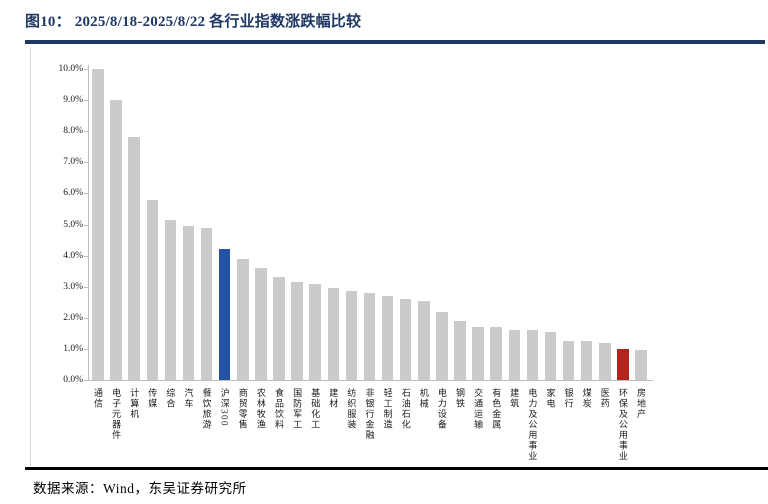  What do you see at coordinates (242, 409) in the screenshot?
I see `x-axis-category-label: 商贸零售` at bounding box center [242, 409].